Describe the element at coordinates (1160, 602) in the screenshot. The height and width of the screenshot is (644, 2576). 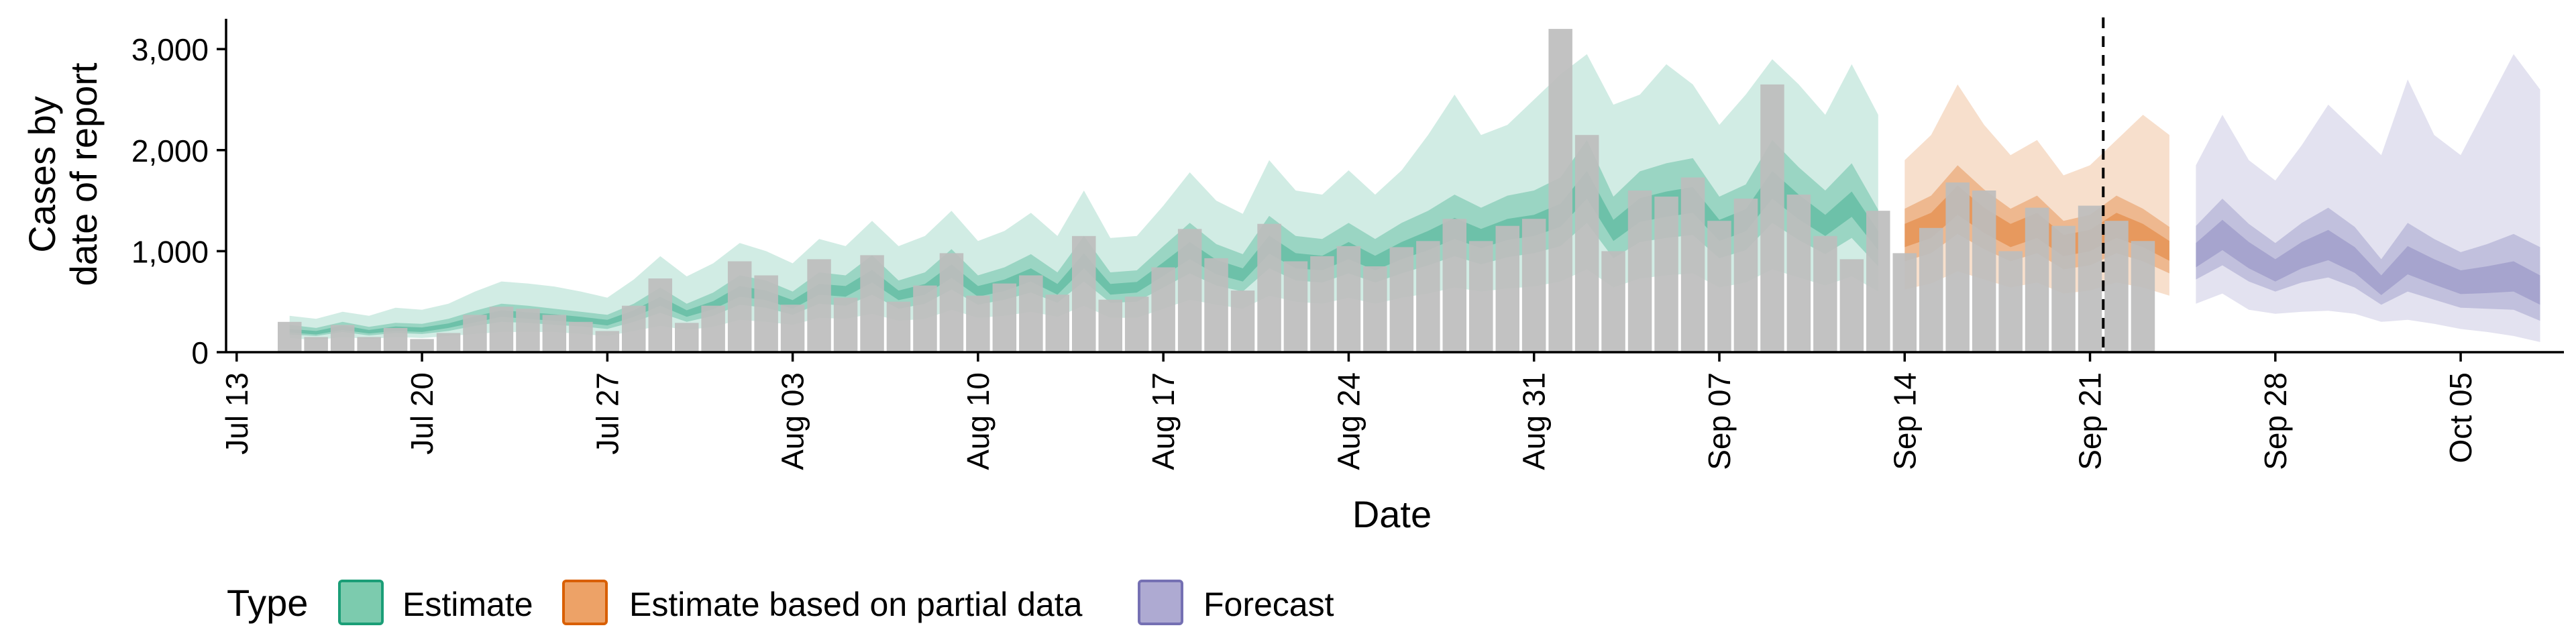
I see `legend-swatch-forecast` at that location.